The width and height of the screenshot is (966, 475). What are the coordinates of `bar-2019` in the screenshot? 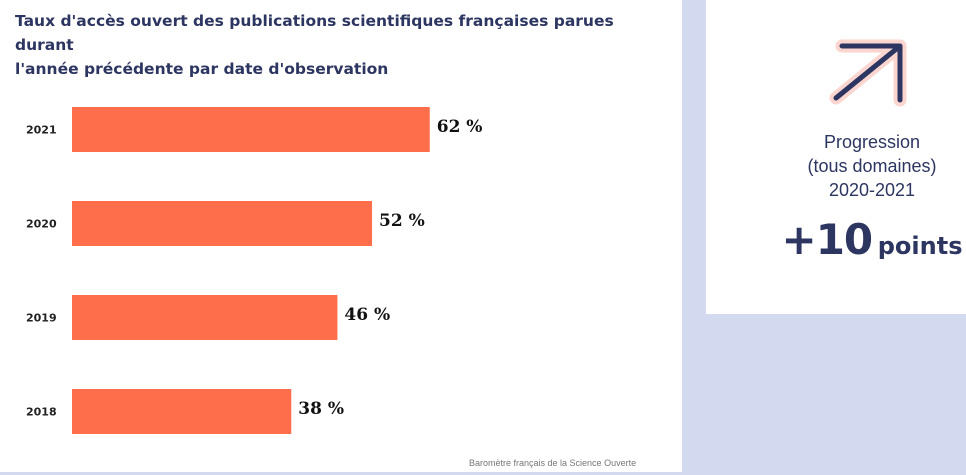 It's located at (205, 317).